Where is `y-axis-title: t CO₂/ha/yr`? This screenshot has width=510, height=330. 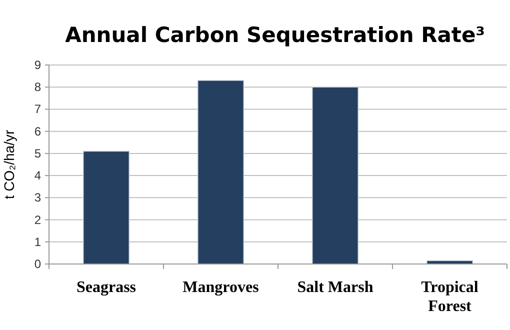
y-axis-title: t CO₂/ha/yr is located at coordinates (9, 165).